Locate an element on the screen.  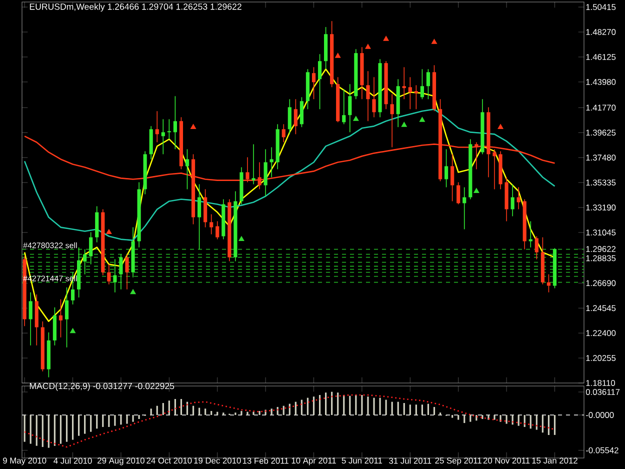
x-tick-label: 13 Feb 2011 is located at coordinates (265, 461).